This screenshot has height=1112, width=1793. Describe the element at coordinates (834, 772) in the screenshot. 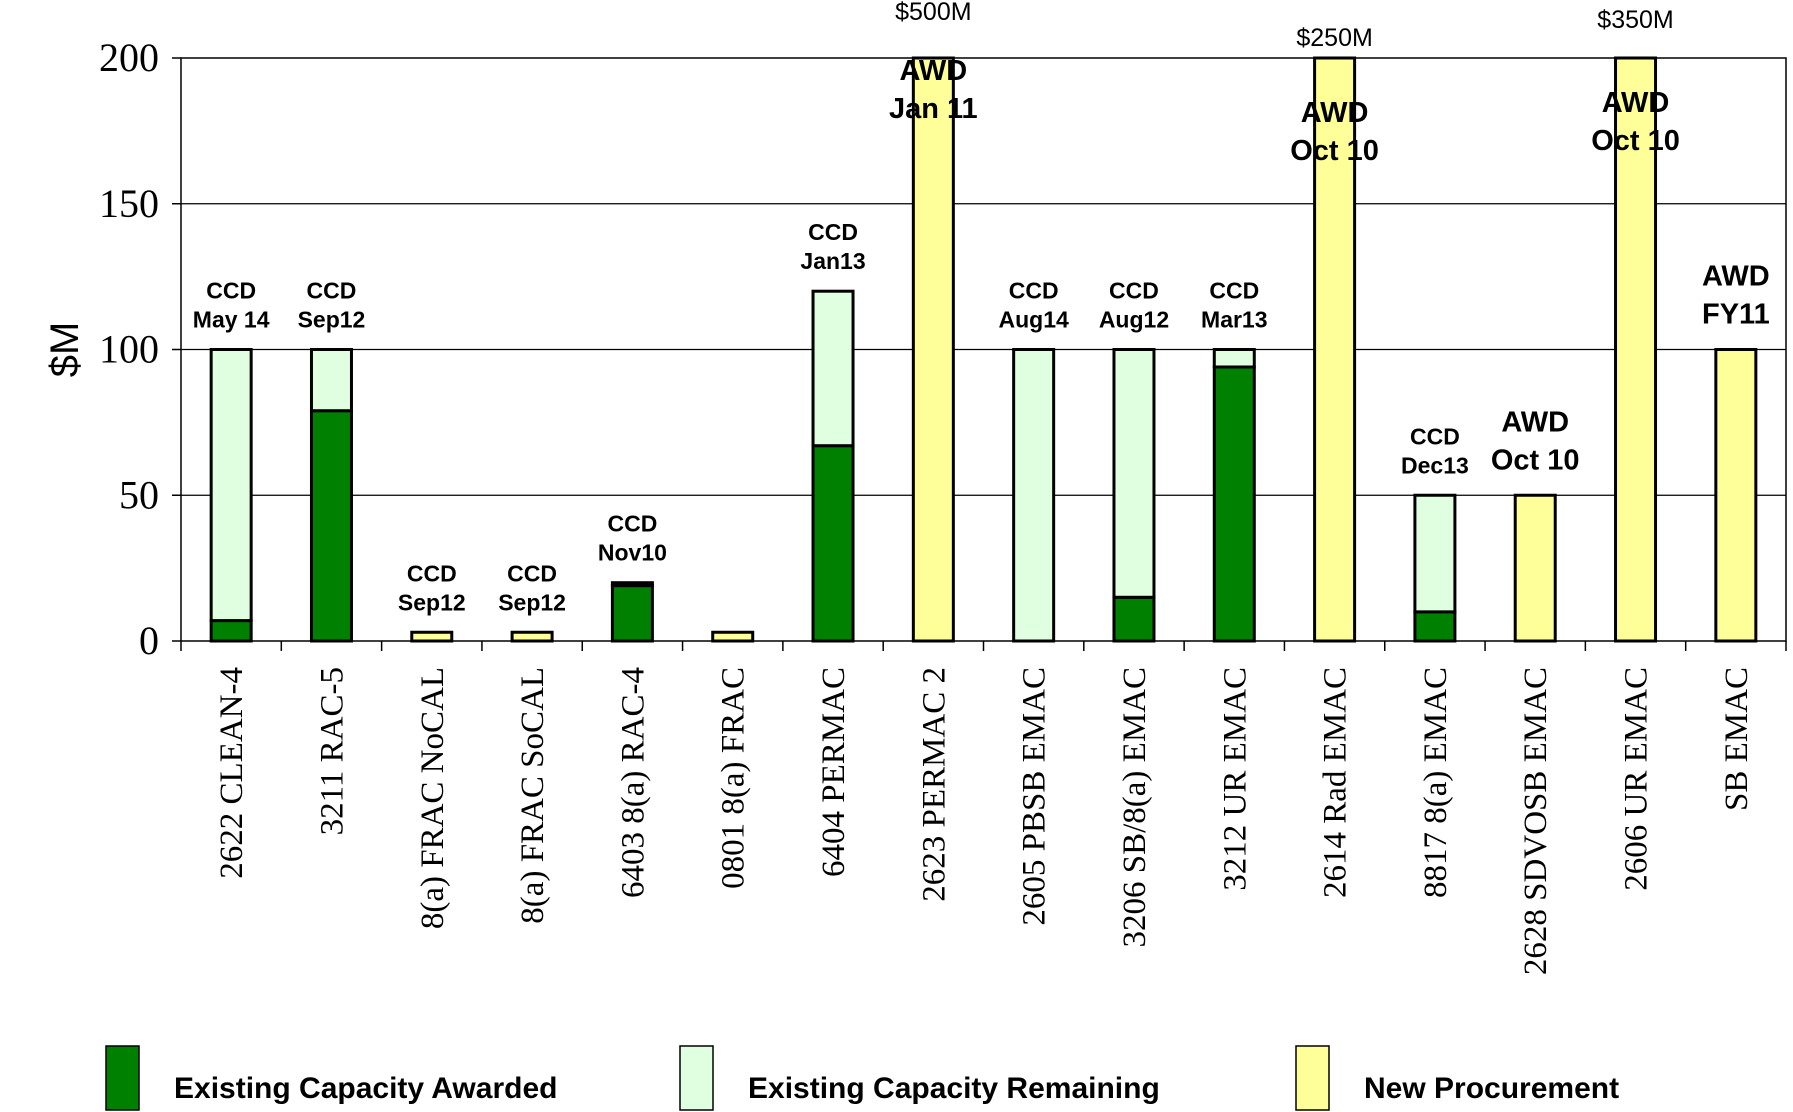

I see `x-tick-label: 6404 PERMAC` at that location.